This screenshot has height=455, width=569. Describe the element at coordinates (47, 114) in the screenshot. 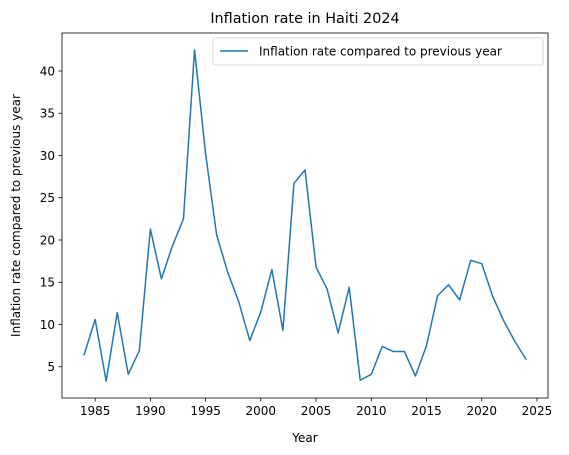

I see `y-tick-label: 35` at that location.